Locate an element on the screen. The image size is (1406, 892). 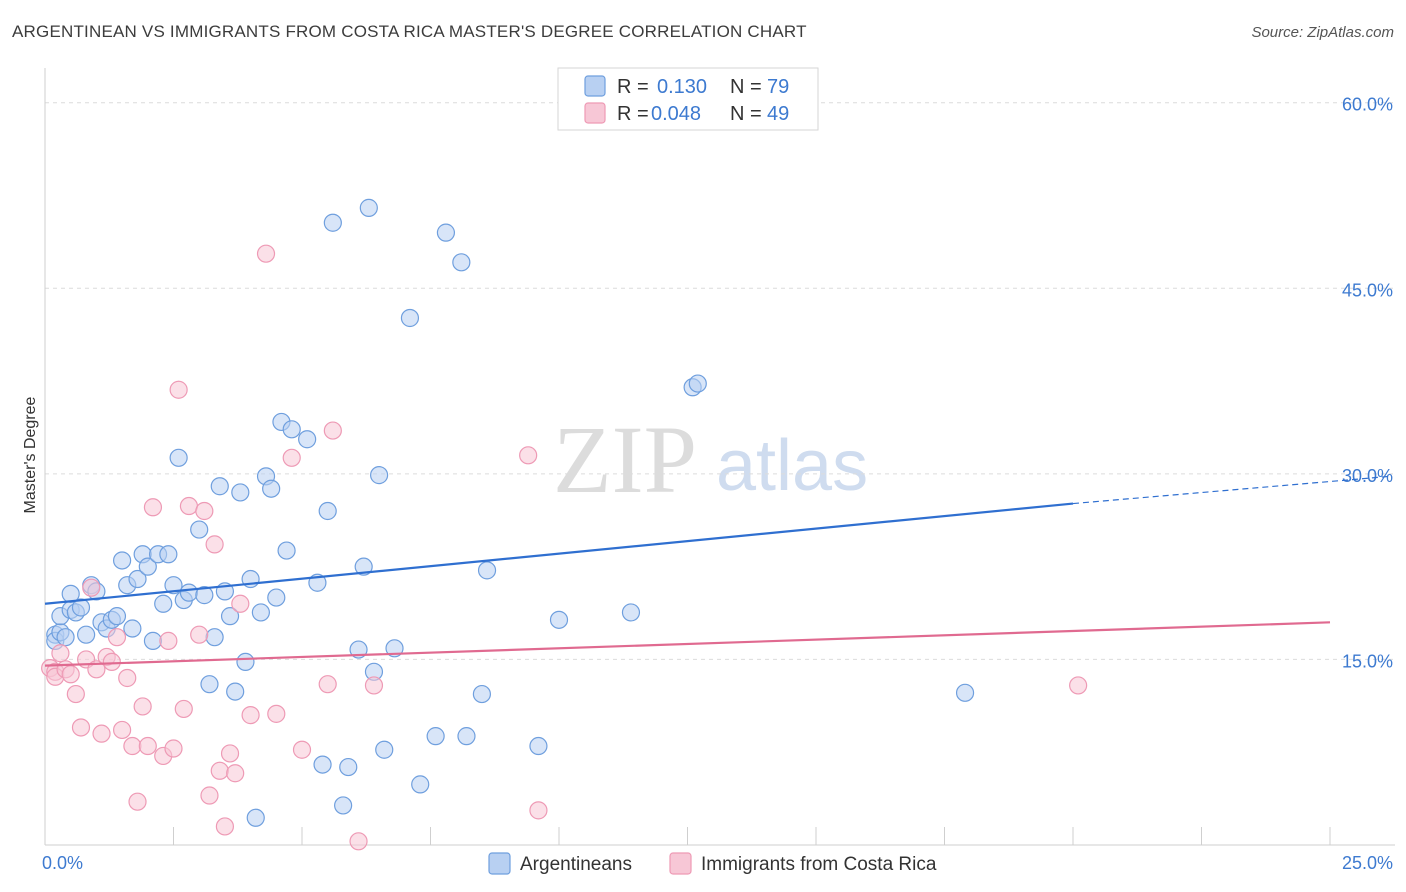
series-legend: Argentineans Immigrants from Costa Rica is located at coordinates (712, 863).